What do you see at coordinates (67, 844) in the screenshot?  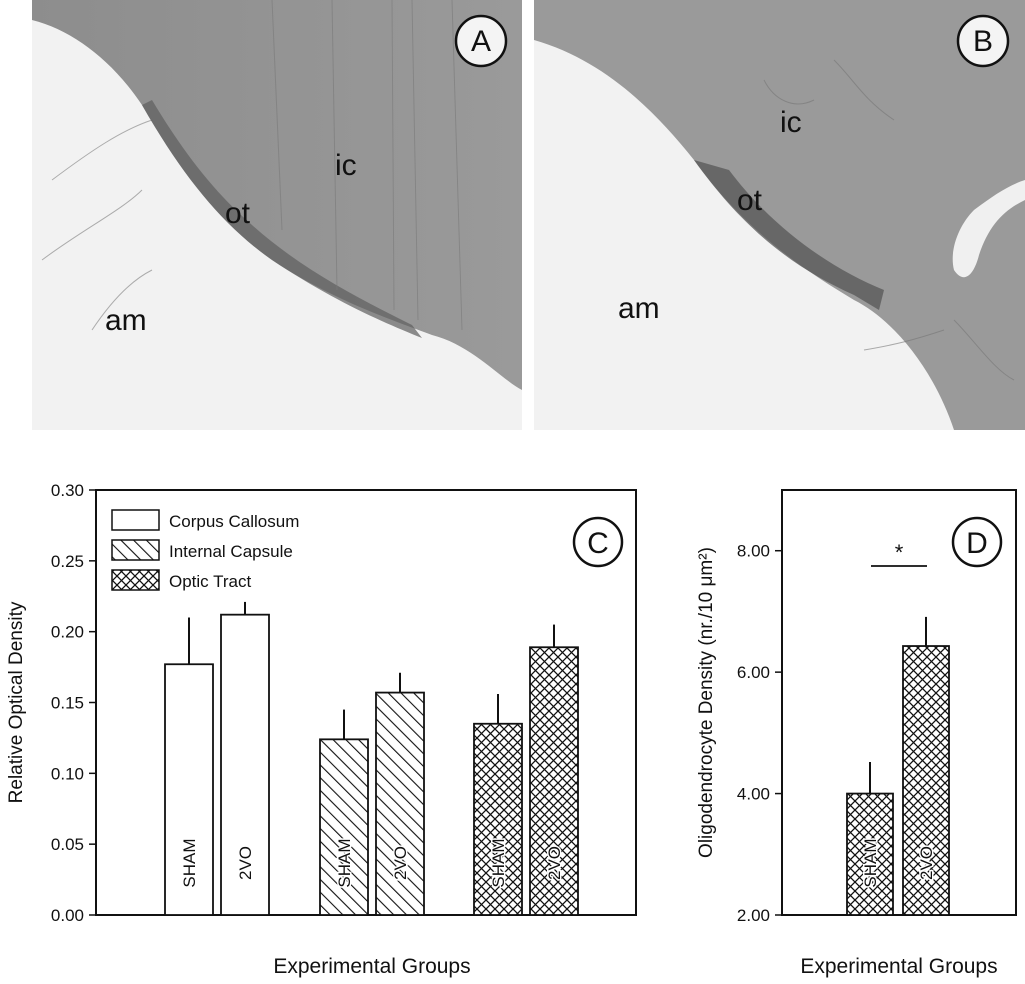 I see `chart-c-ytick-label: 0.05` at bounding box center [67, 844].